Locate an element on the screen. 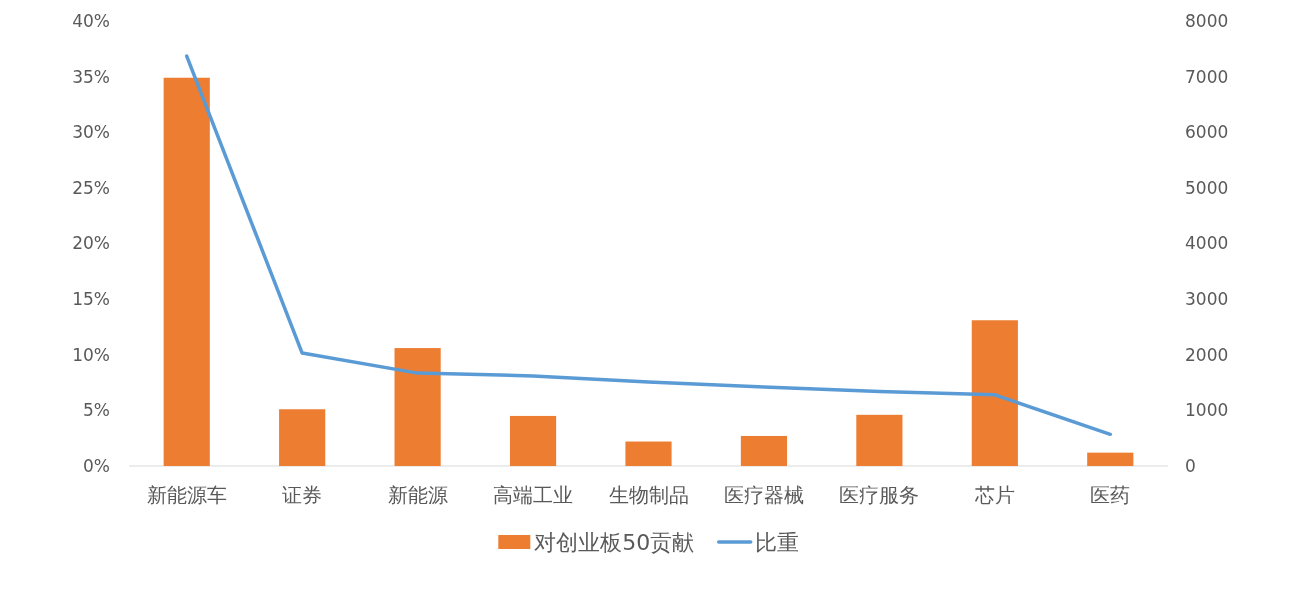  y2-tick-label: 1000 is located at coordinates (1207, 410).